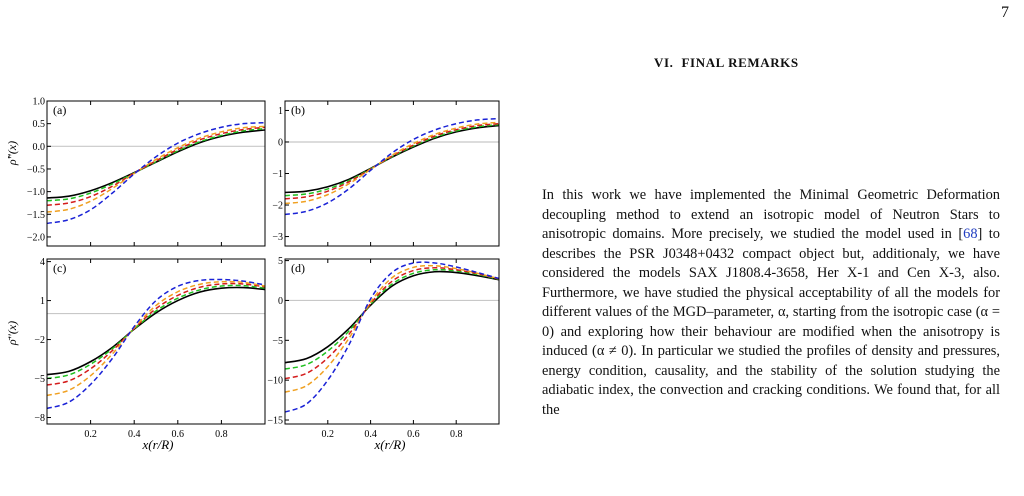 This screenshot has height=496, width=1024. What do you see at coordinates (39, 124) in the screenshot?
I see `y-tick-label: 0.5` at bounding box center [39, 124].